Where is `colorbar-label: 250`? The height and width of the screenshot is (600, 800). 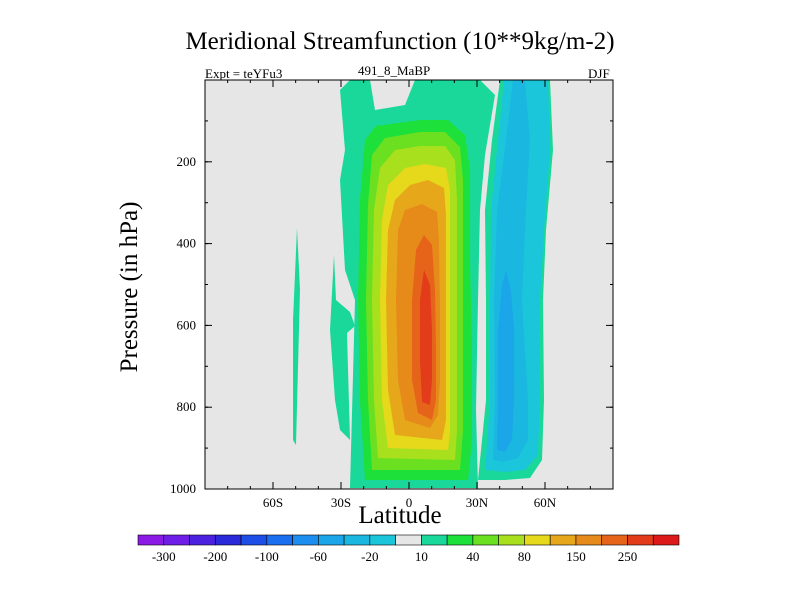 colorbar-label: 250 is located at coordinates (628, 556).